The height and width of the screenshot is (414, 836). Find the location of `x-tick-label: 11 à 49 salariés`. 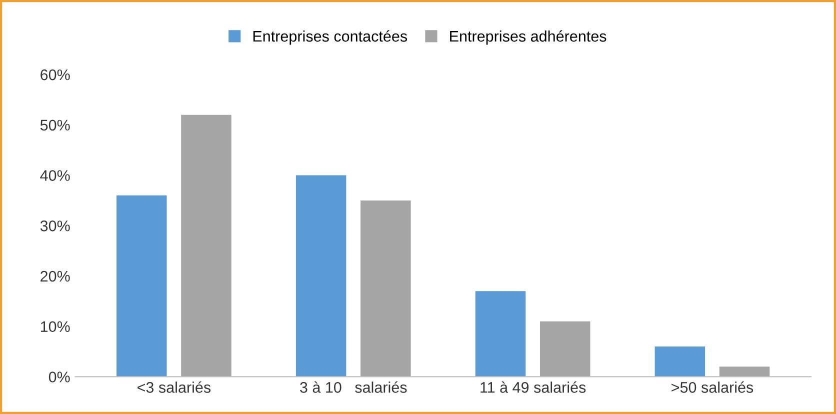

x-tick-label: 11 à 49 salariés is located at coordinates (533, 387).